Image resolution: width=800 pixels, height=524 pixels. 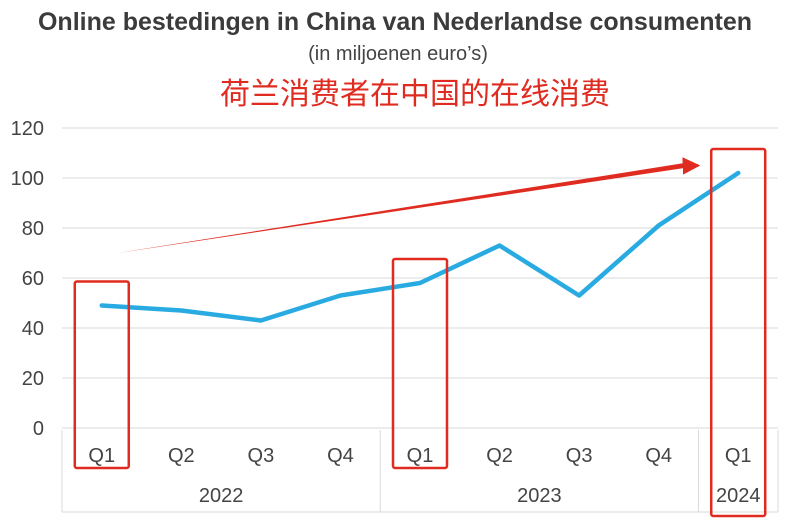 I want to click on trend-arrow-group, so click(x=409, y=205).